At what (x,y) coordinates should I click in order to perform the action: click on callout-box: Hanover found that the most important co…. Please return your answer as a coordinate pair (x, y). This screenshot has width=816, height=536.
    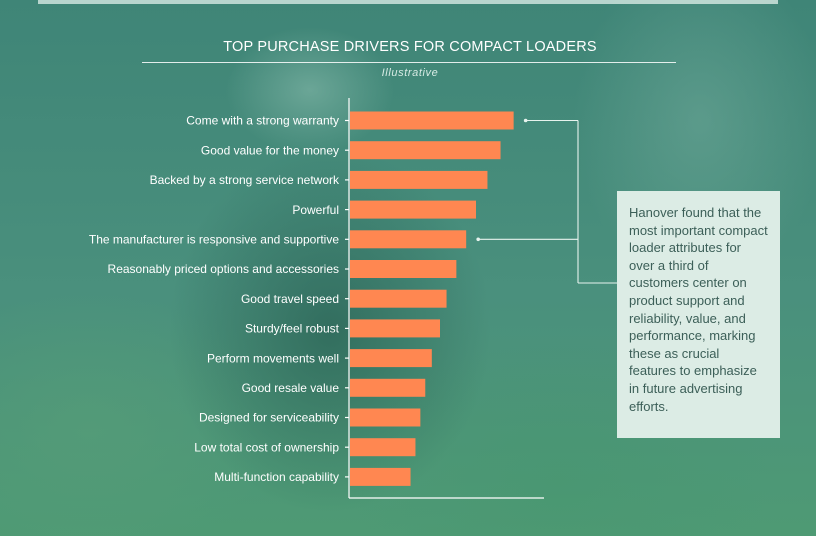
    Looking at the image, I should click on (698, 314).